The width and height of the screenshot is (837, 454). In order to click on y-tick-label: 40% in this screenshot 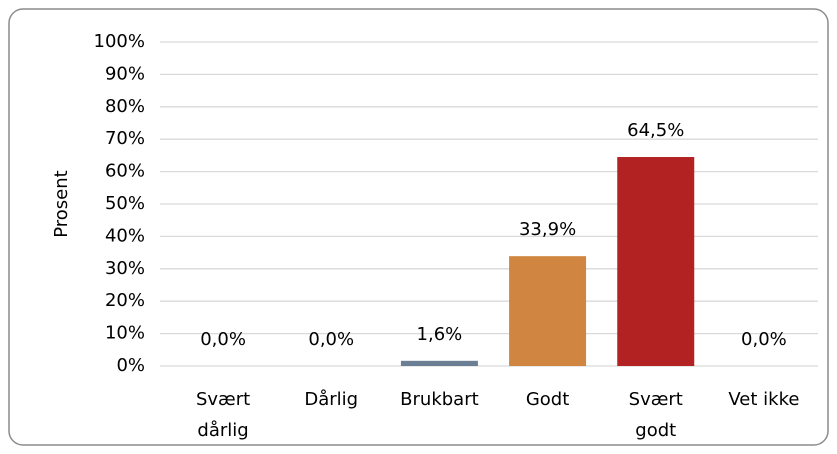, I will do `click(125, 235)`.